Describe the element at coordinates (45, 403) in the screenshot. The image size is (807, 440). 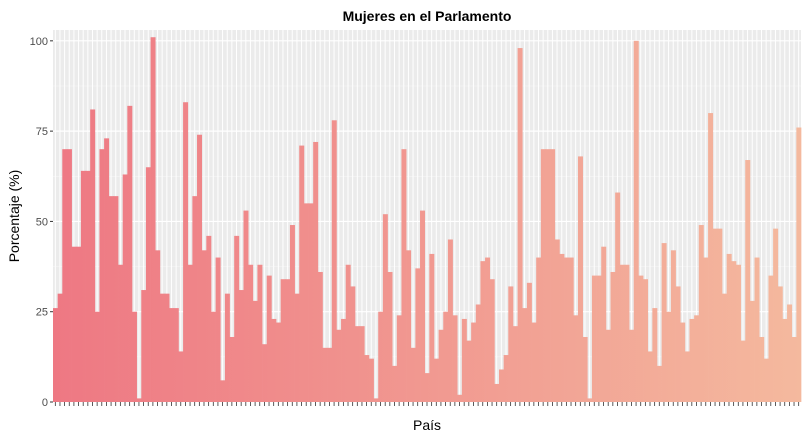
I see `y-tick-label: 0` at that location.